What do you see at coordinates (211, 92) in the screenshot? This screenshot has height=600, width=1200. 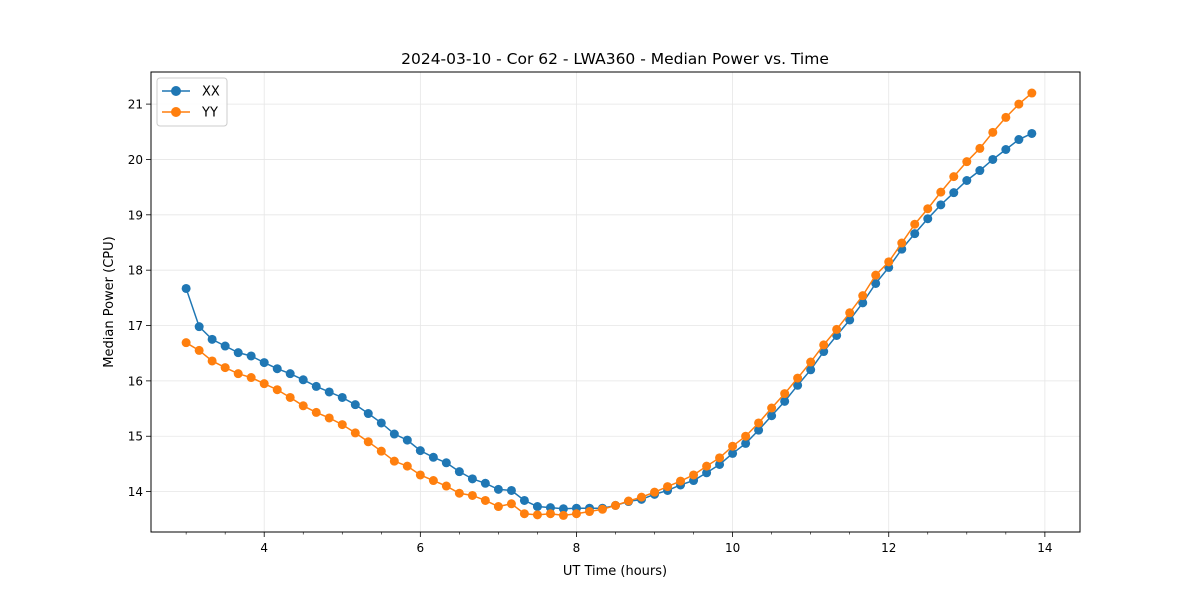 I see `legend-label-xx: XX` at bounding box center [211, 92].